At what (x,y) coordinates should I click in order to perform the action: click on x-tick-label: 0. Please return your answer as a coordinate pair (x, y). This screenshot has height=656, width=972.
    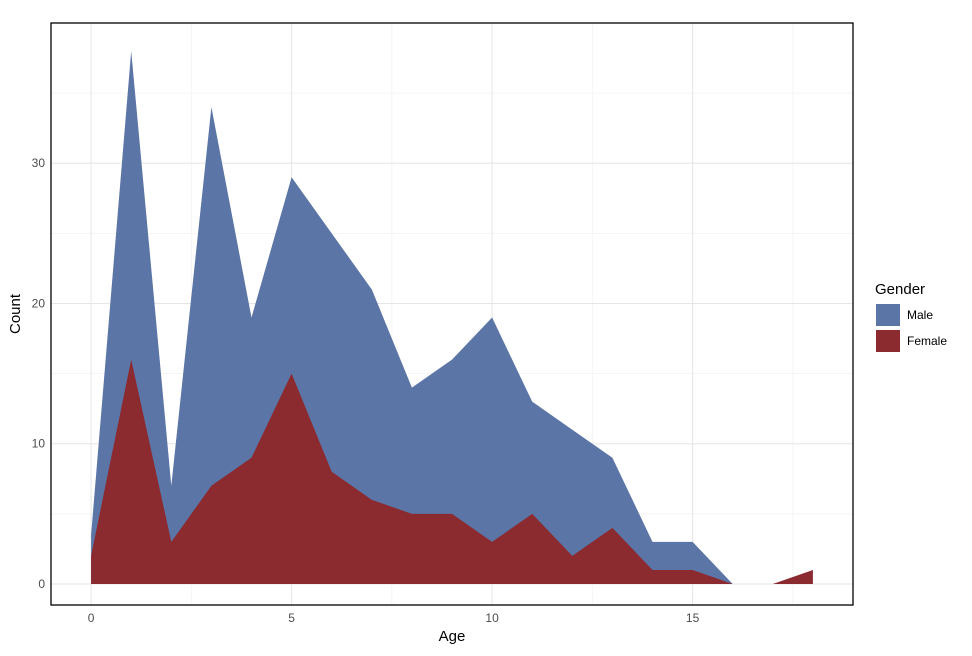
    Looking at the image, I should click on (91, 618).